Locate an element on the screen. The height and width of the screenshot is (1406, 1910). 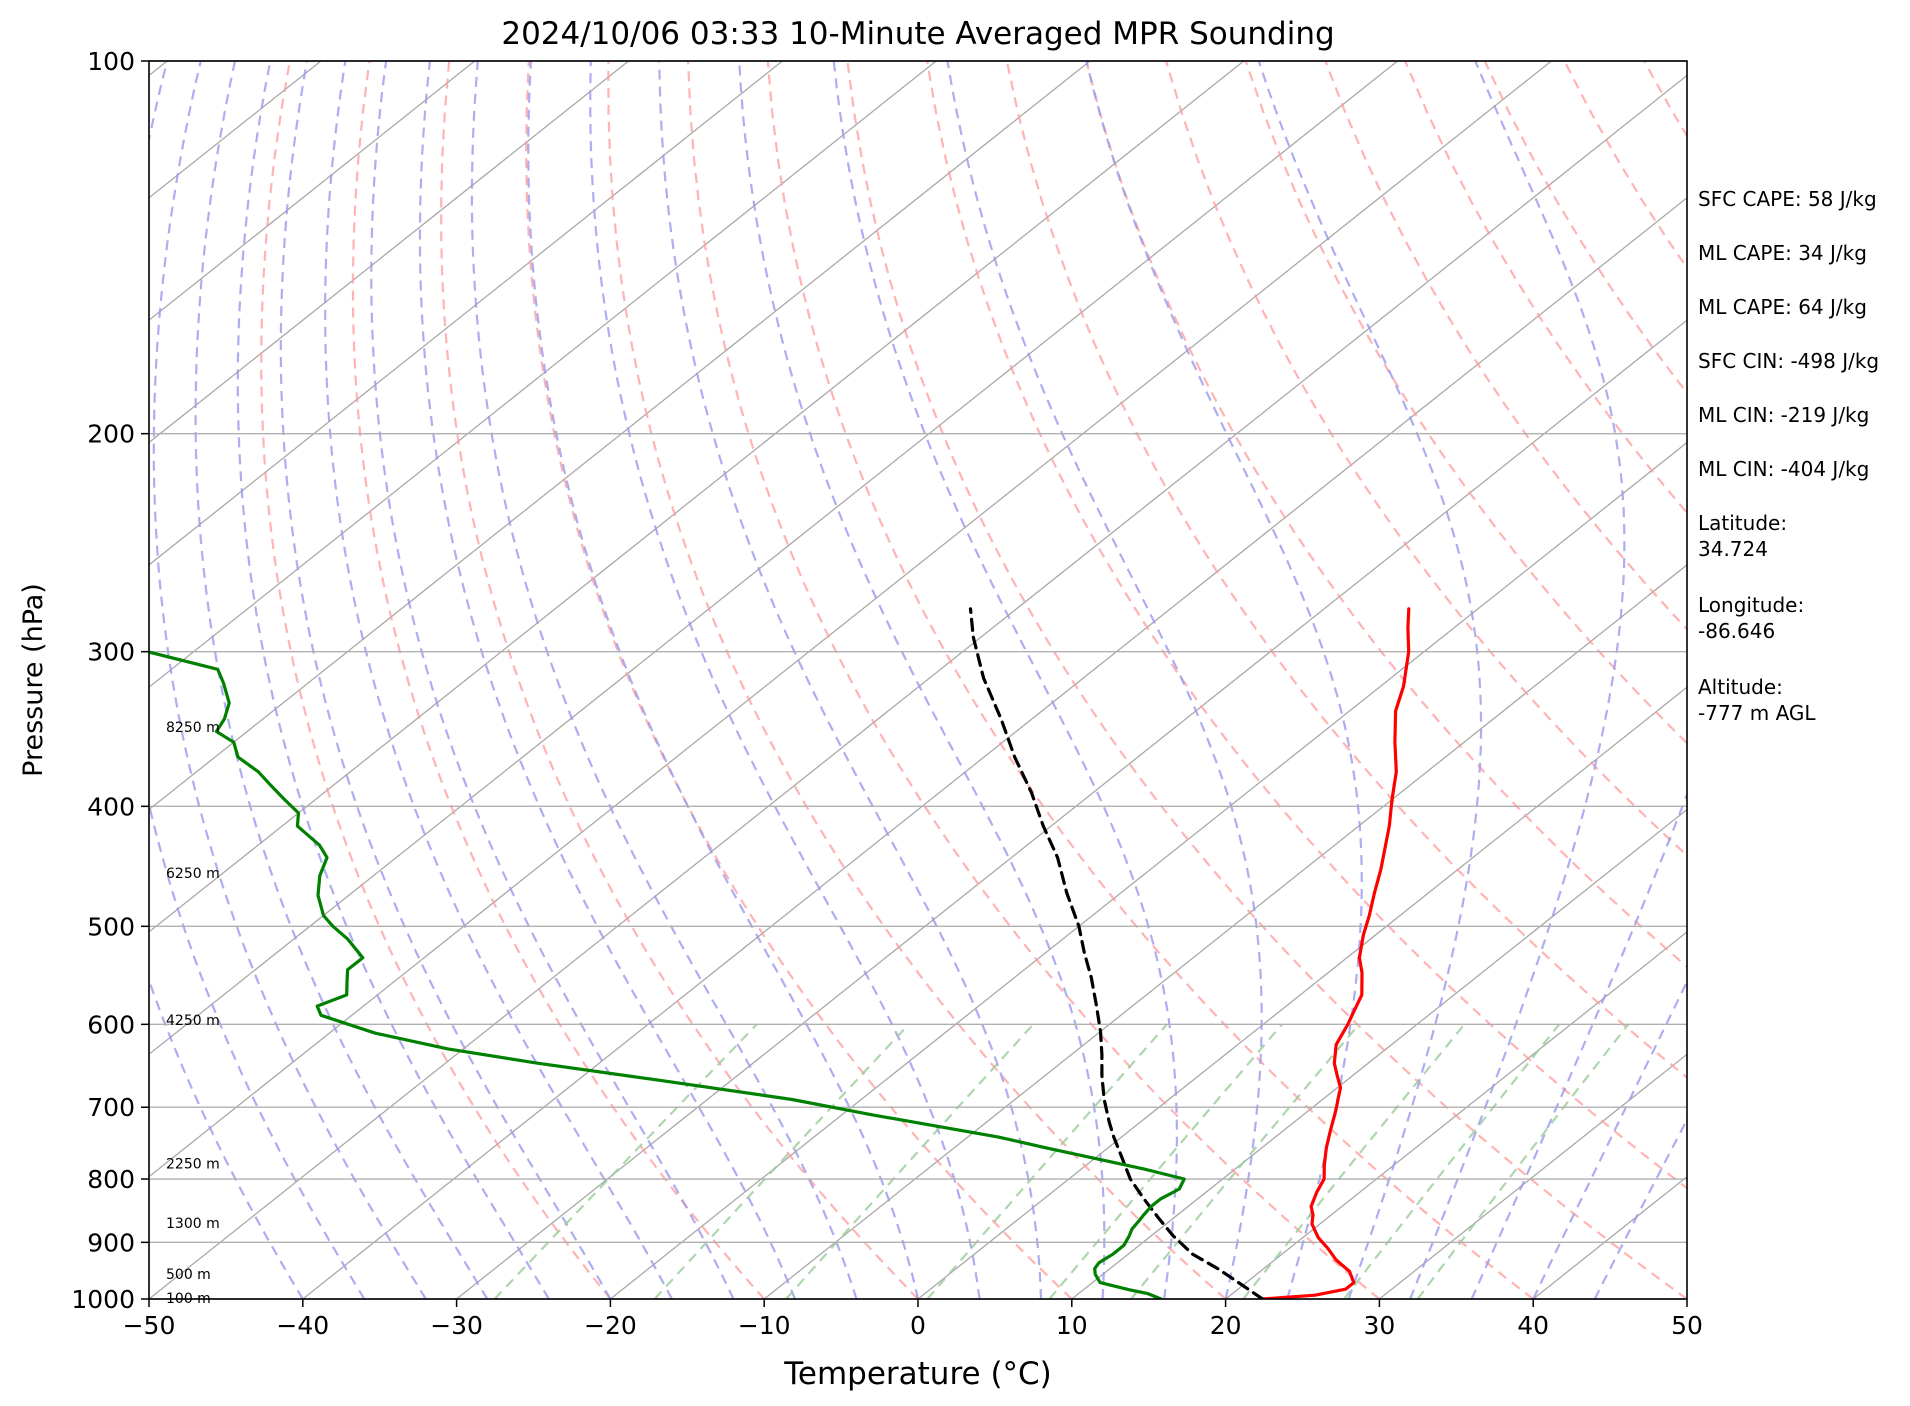
y-tick-label: 900 is located at coordinates (111, 1242).